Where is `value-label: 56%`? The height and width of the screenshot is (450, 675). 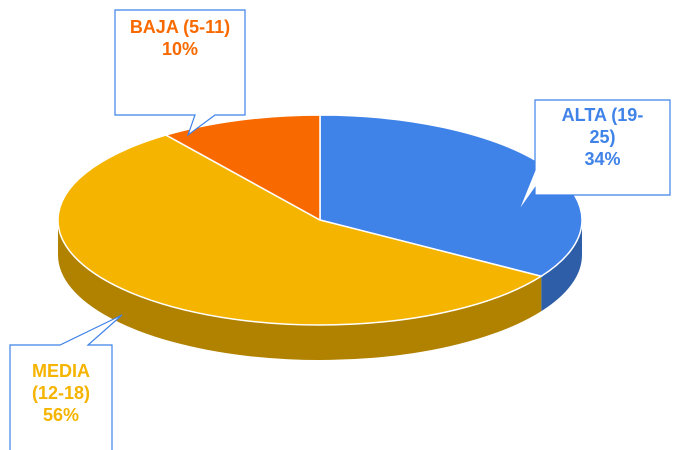
value-label: 56% is located at coordinates (61, 415).